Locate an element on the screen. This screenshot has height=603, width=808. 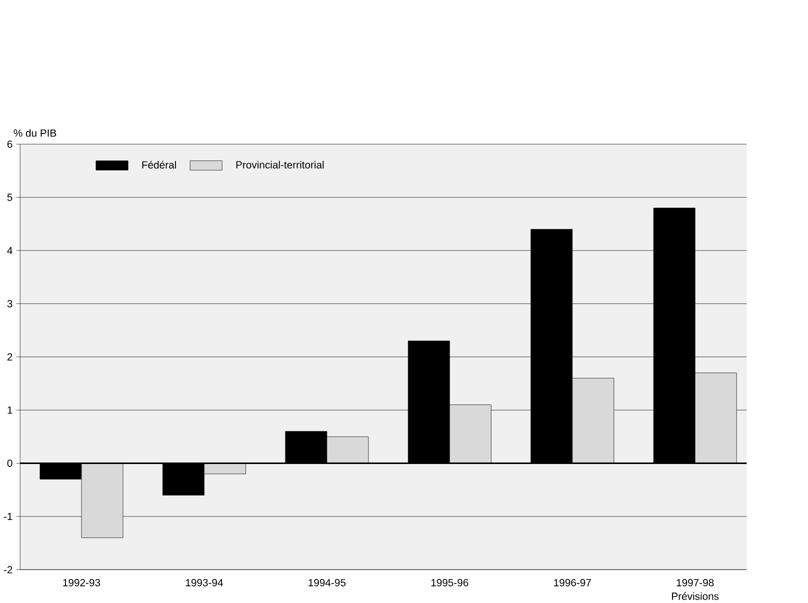
legend-label: Fédéral is located at coordinates (159, 164).